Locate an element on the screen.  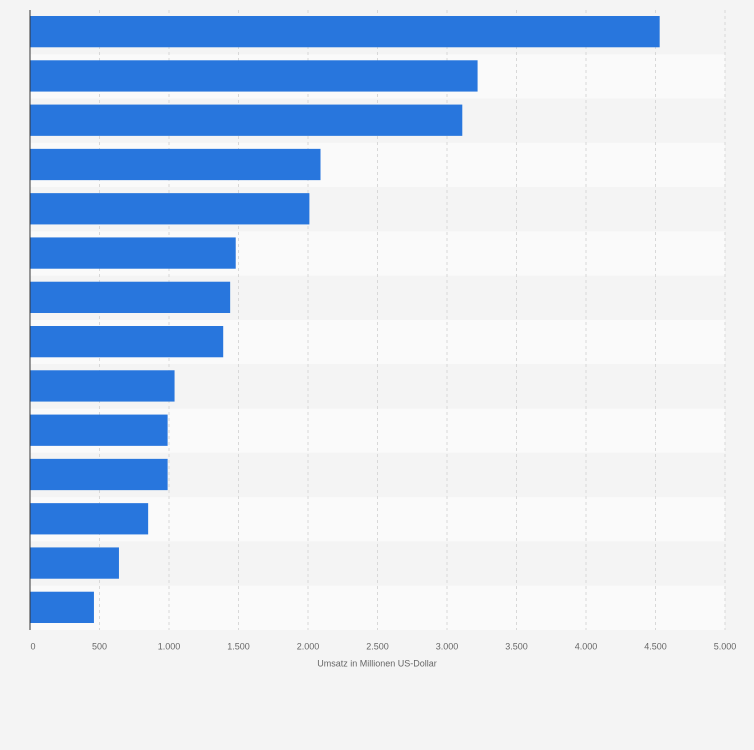
x-tick-label: 3.000 is located at coordinates (447, 646).